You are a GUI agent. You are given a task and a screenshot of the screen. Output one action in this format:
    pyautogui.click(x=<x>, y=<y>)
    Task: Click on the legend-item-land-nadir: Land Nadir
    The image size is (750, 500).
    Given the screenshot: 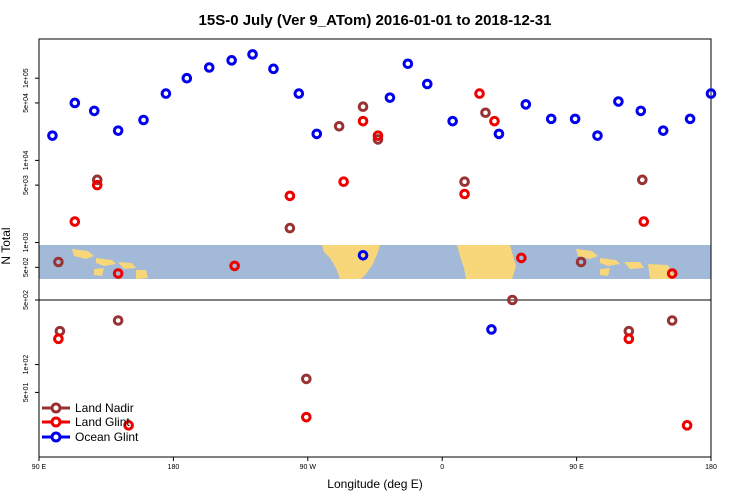 What is the action you would take?
    pyautogui.click(x=88, y=408)
    